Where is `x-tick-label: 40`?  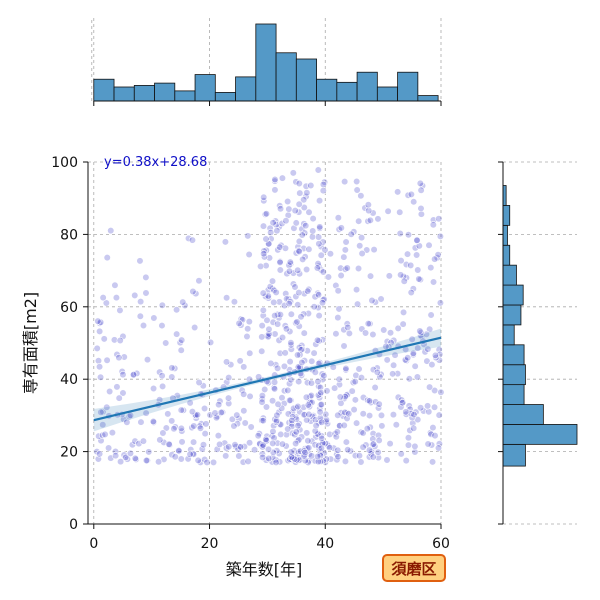
x-tick-label: 40 is located at coordinates (325, 544).